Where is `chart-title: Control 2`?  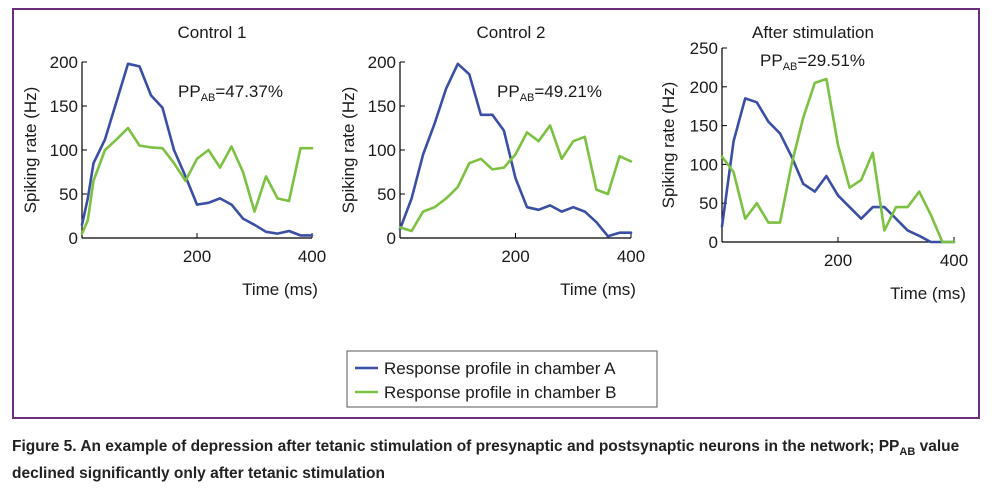
chart-title: Control 2 is located at coordinates (511, 32).